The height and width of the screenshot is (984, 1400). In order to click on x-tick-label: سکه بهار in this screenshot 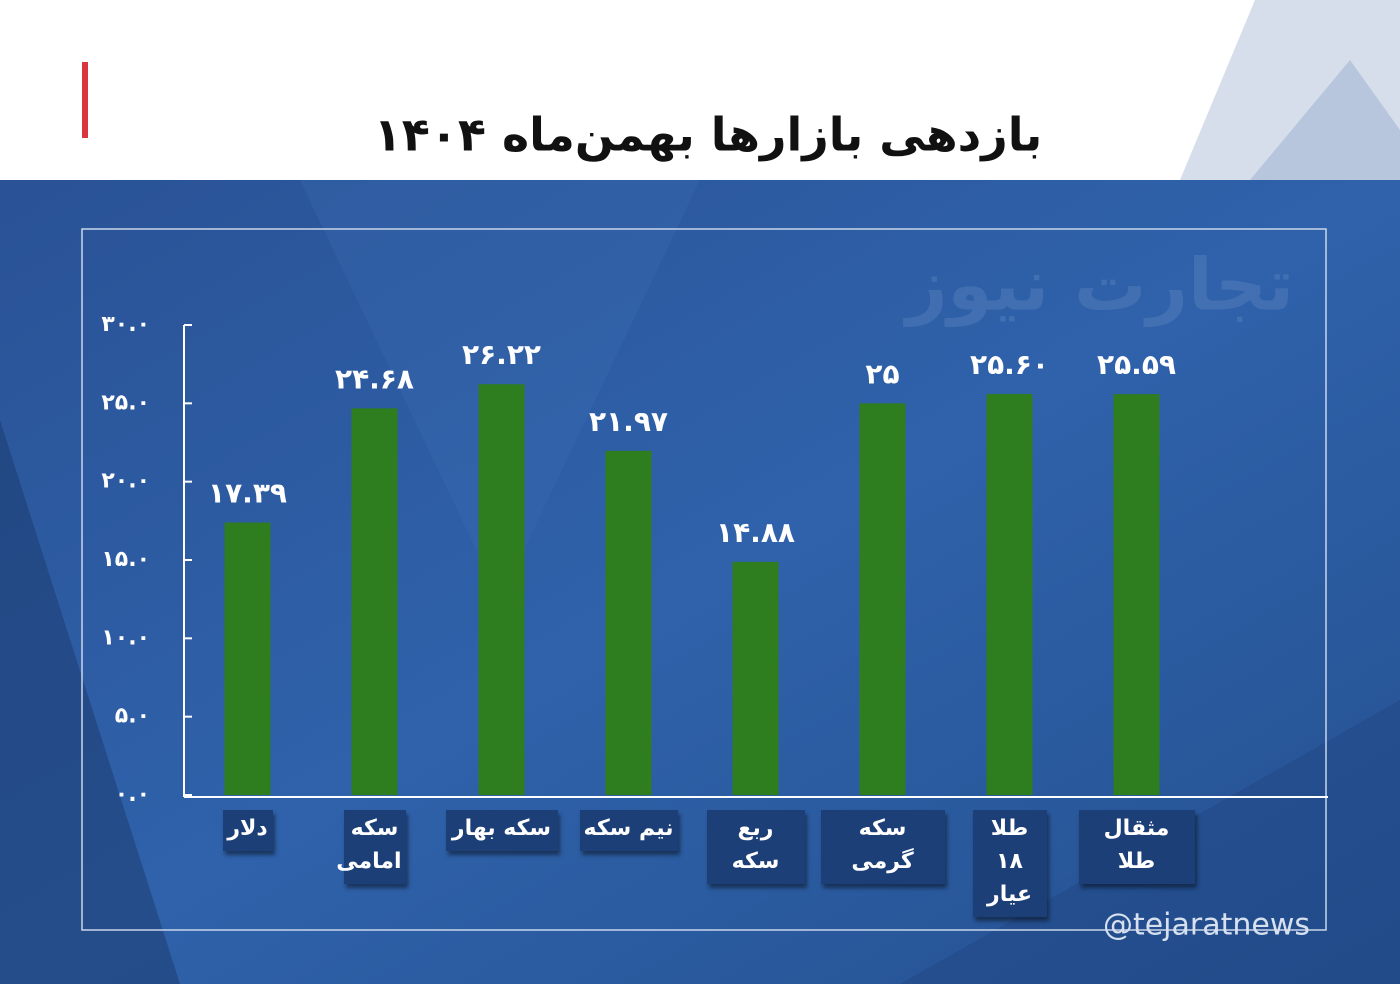, I will do `click(501, 830)`.